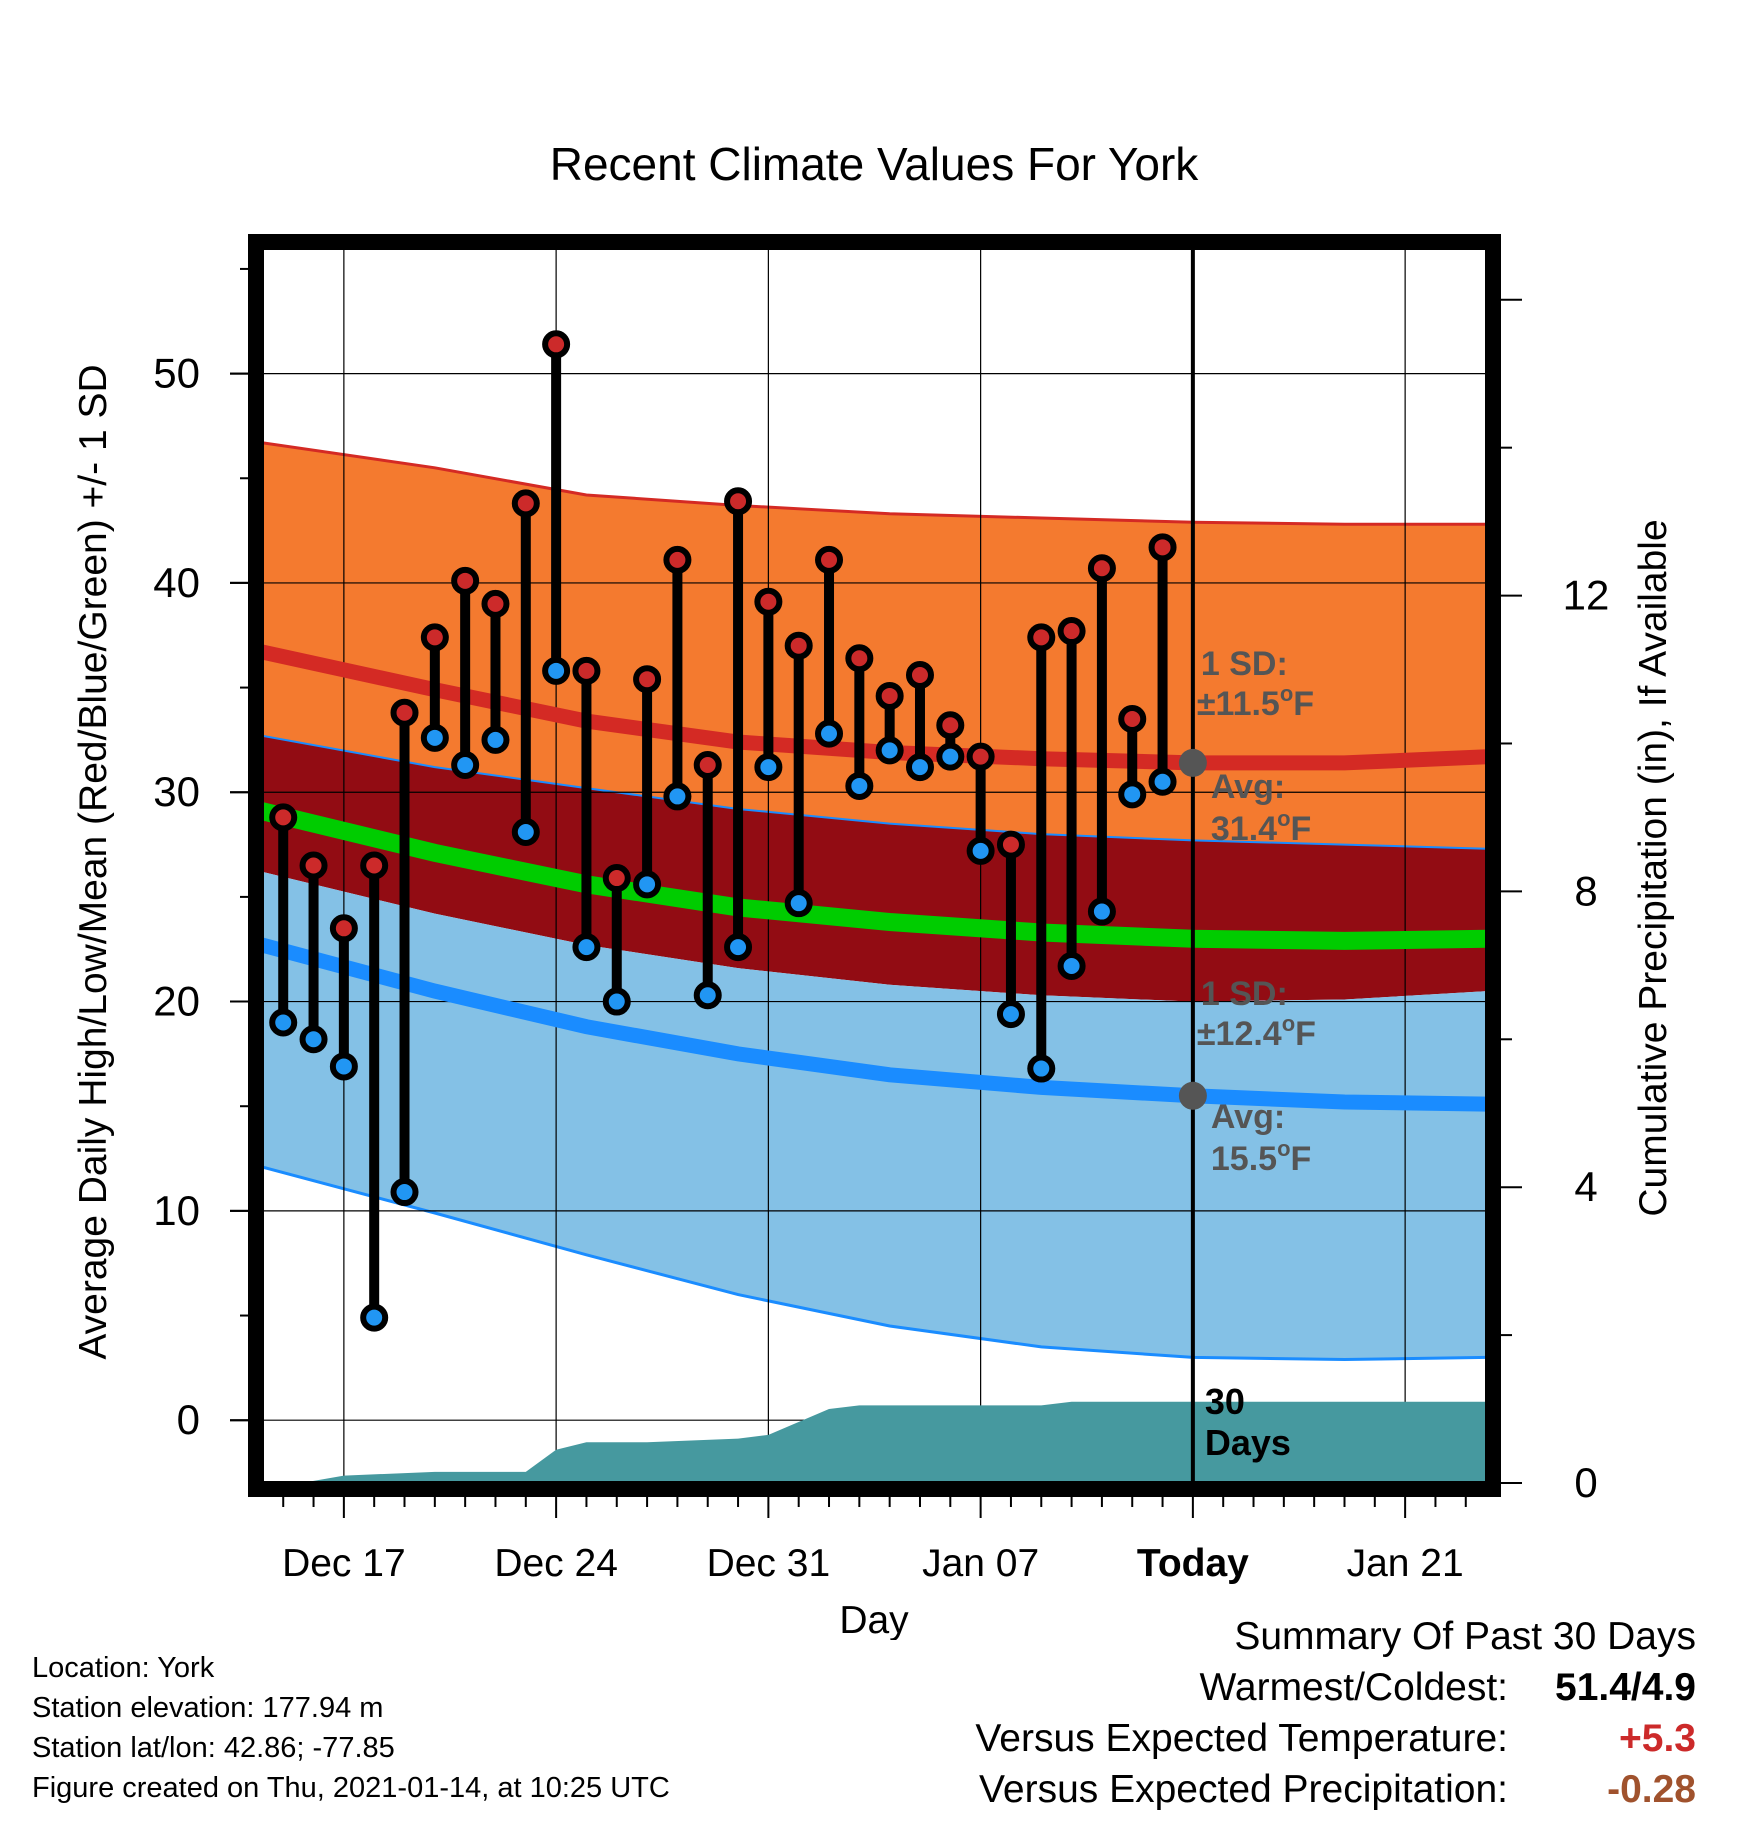 This screenshot has width=1748, height=1828. Describe the element at coordinates (1586, 595) in the screenshot. I see `y2-tick-label: 12` at that location.